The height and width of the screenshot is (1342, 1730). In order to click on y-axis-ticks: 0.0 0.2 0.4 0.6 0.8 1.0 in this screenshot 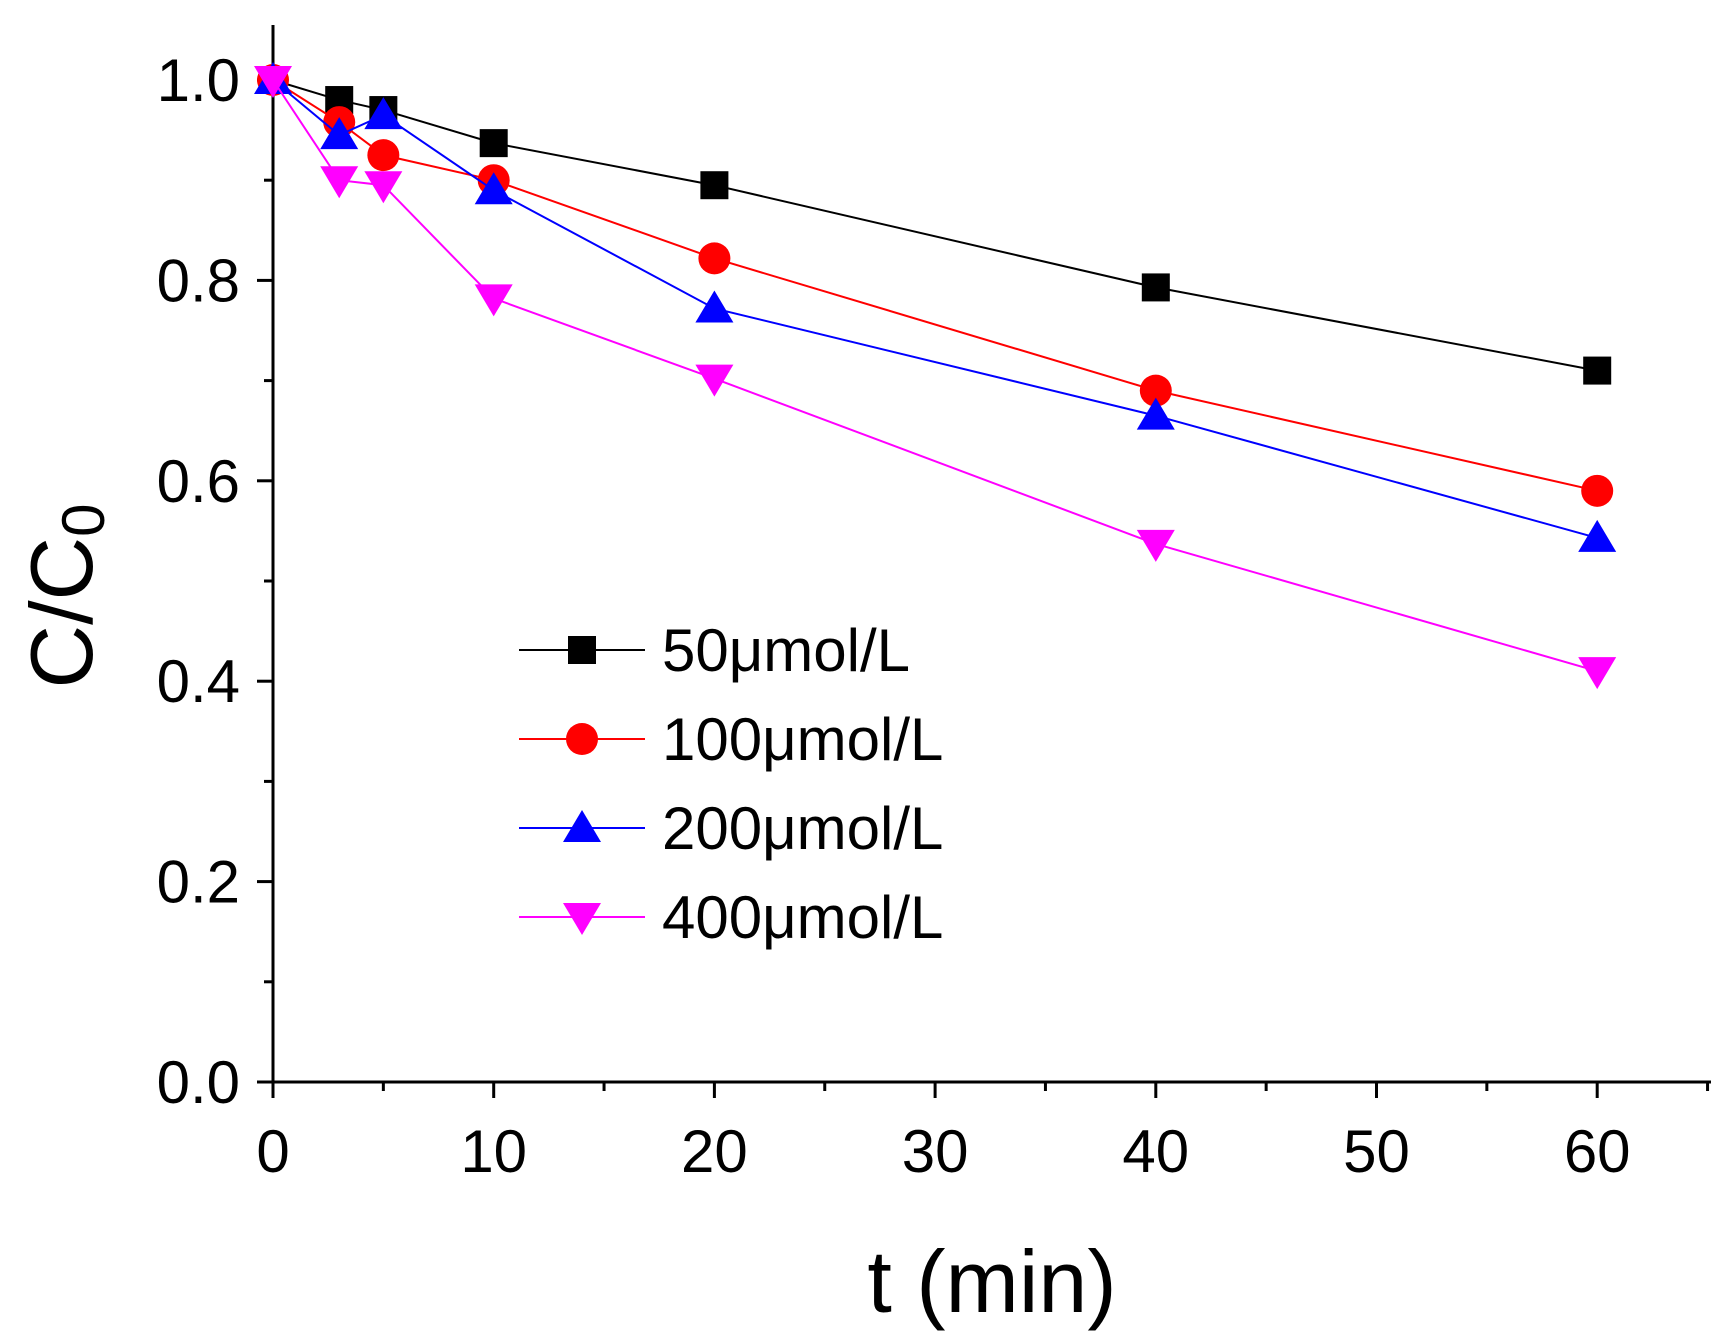, I will do `click(215, 581)`.